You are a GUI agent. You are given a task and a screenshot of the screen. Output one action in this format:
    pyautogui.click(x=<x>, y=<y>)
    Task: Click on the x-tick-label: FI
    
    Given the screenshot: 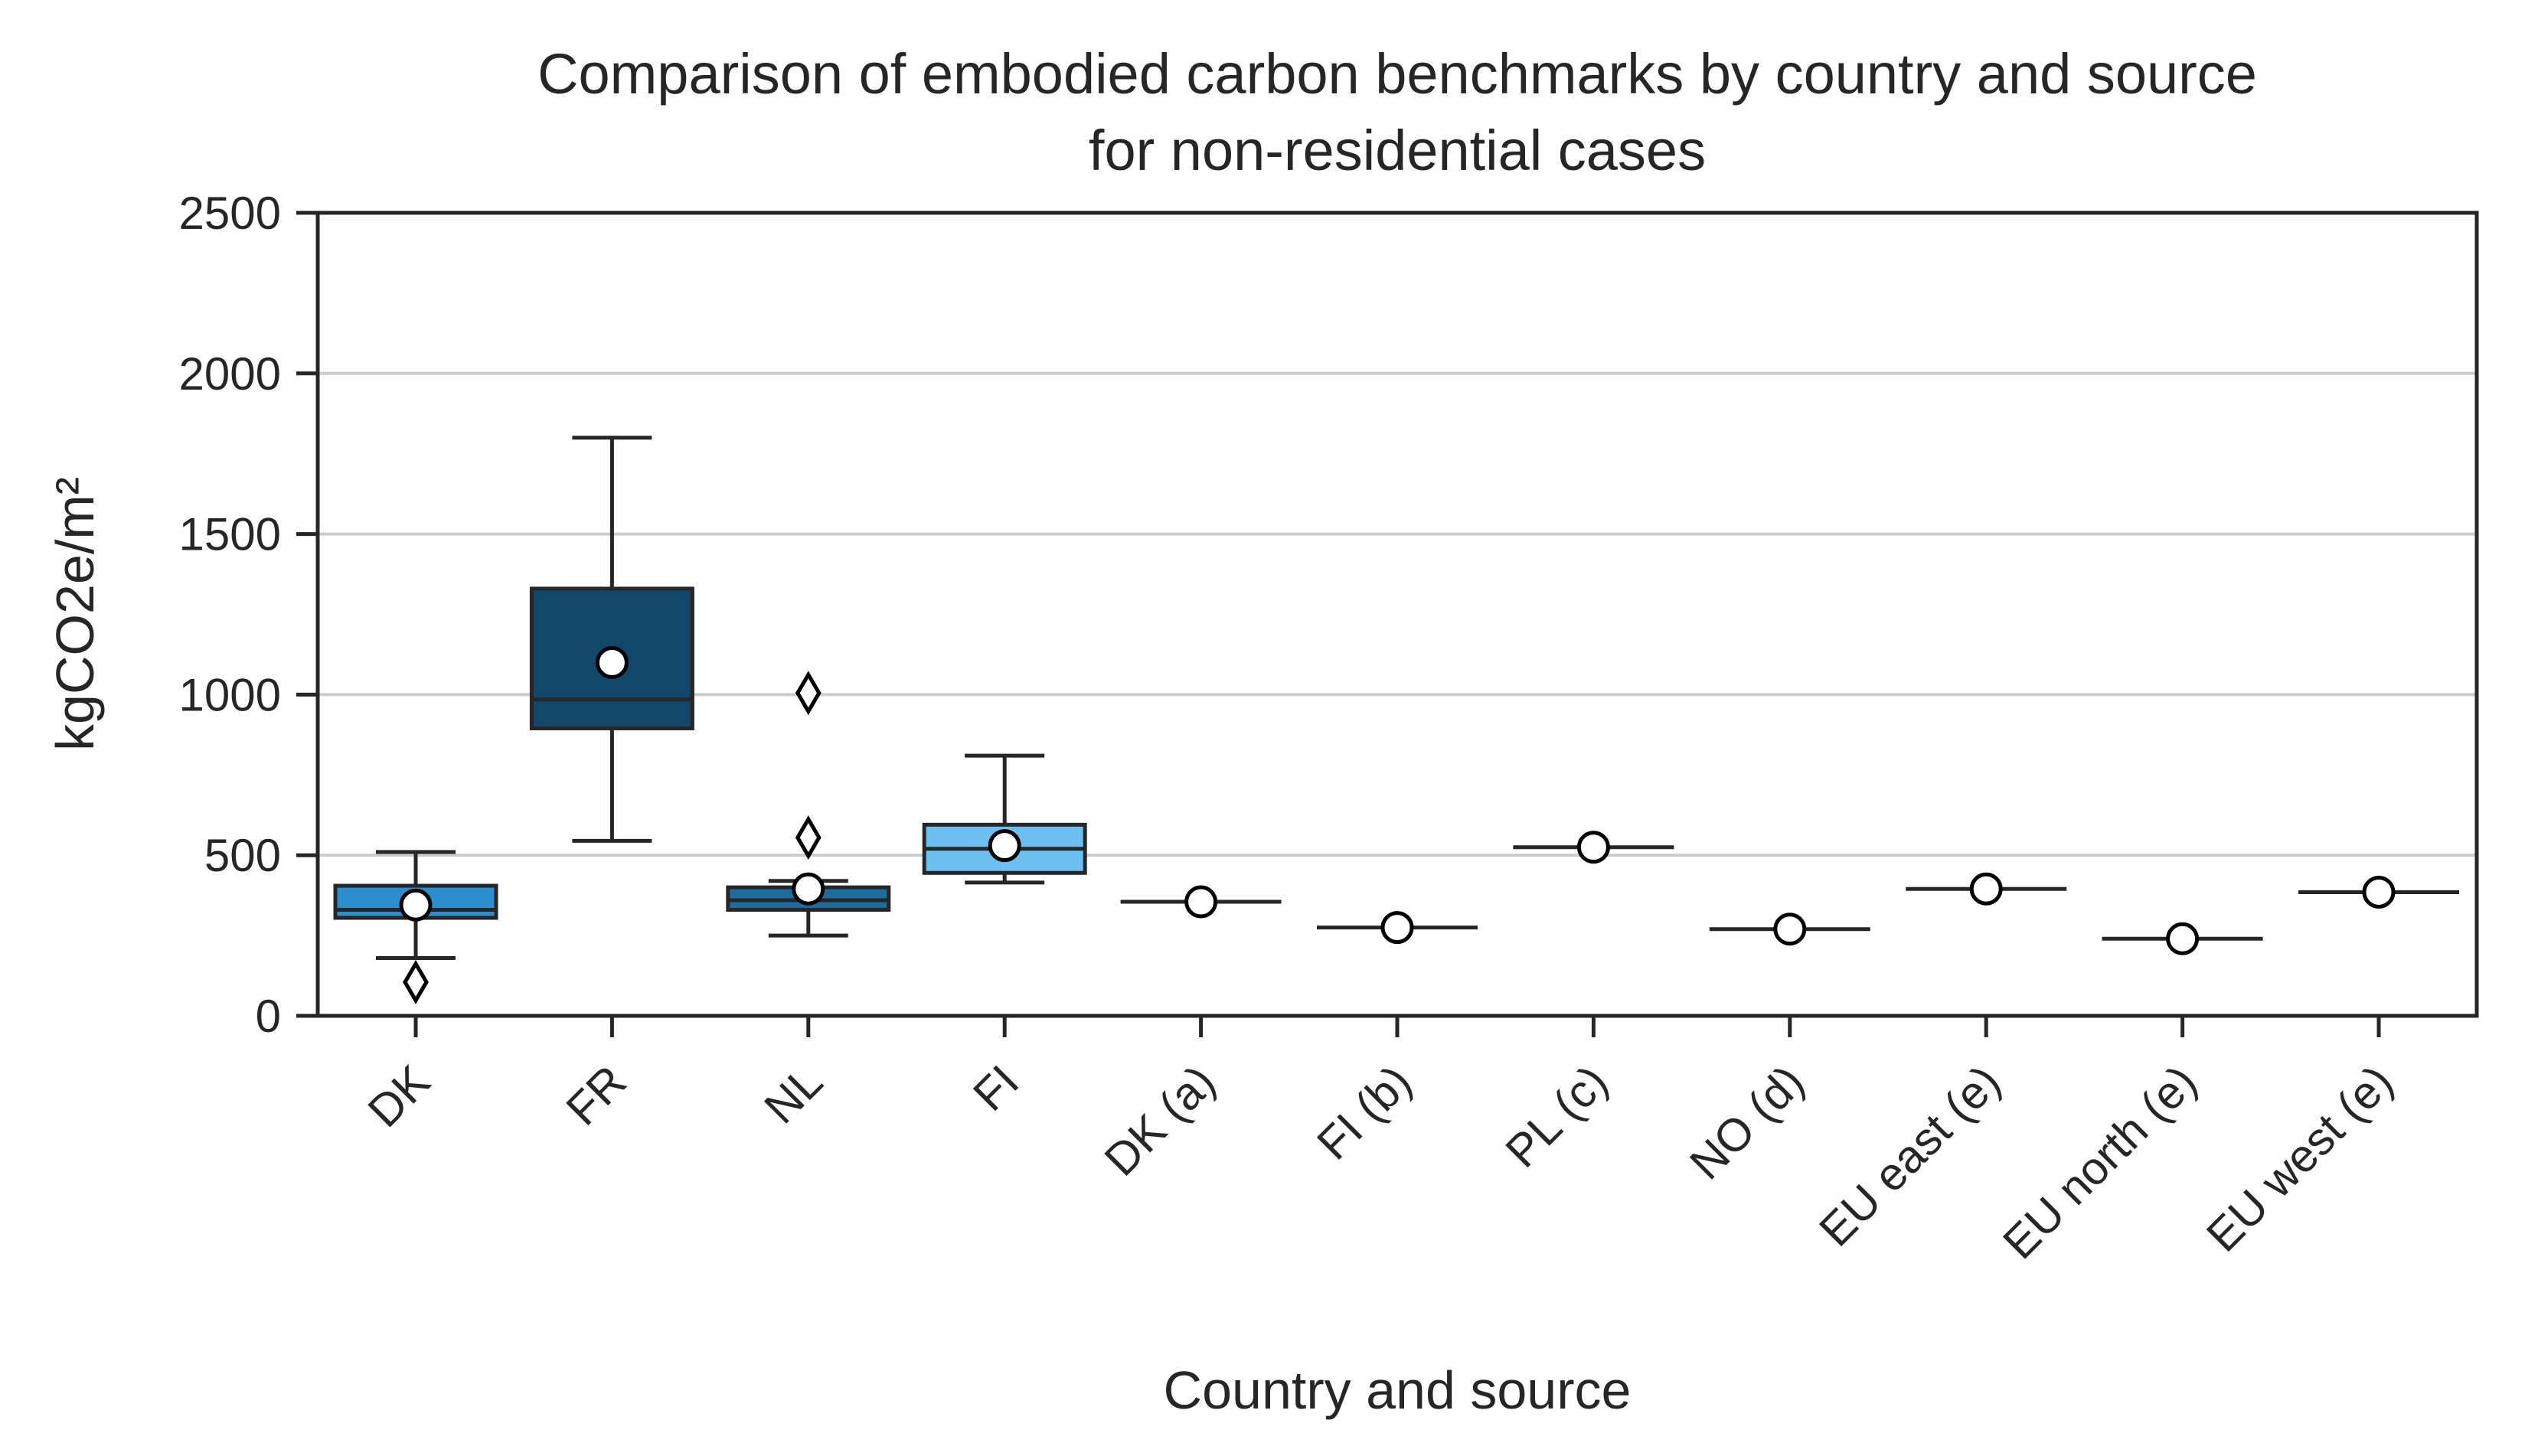 What is the action you would take?
    pyautogui.click(x=995, y=1088)
    